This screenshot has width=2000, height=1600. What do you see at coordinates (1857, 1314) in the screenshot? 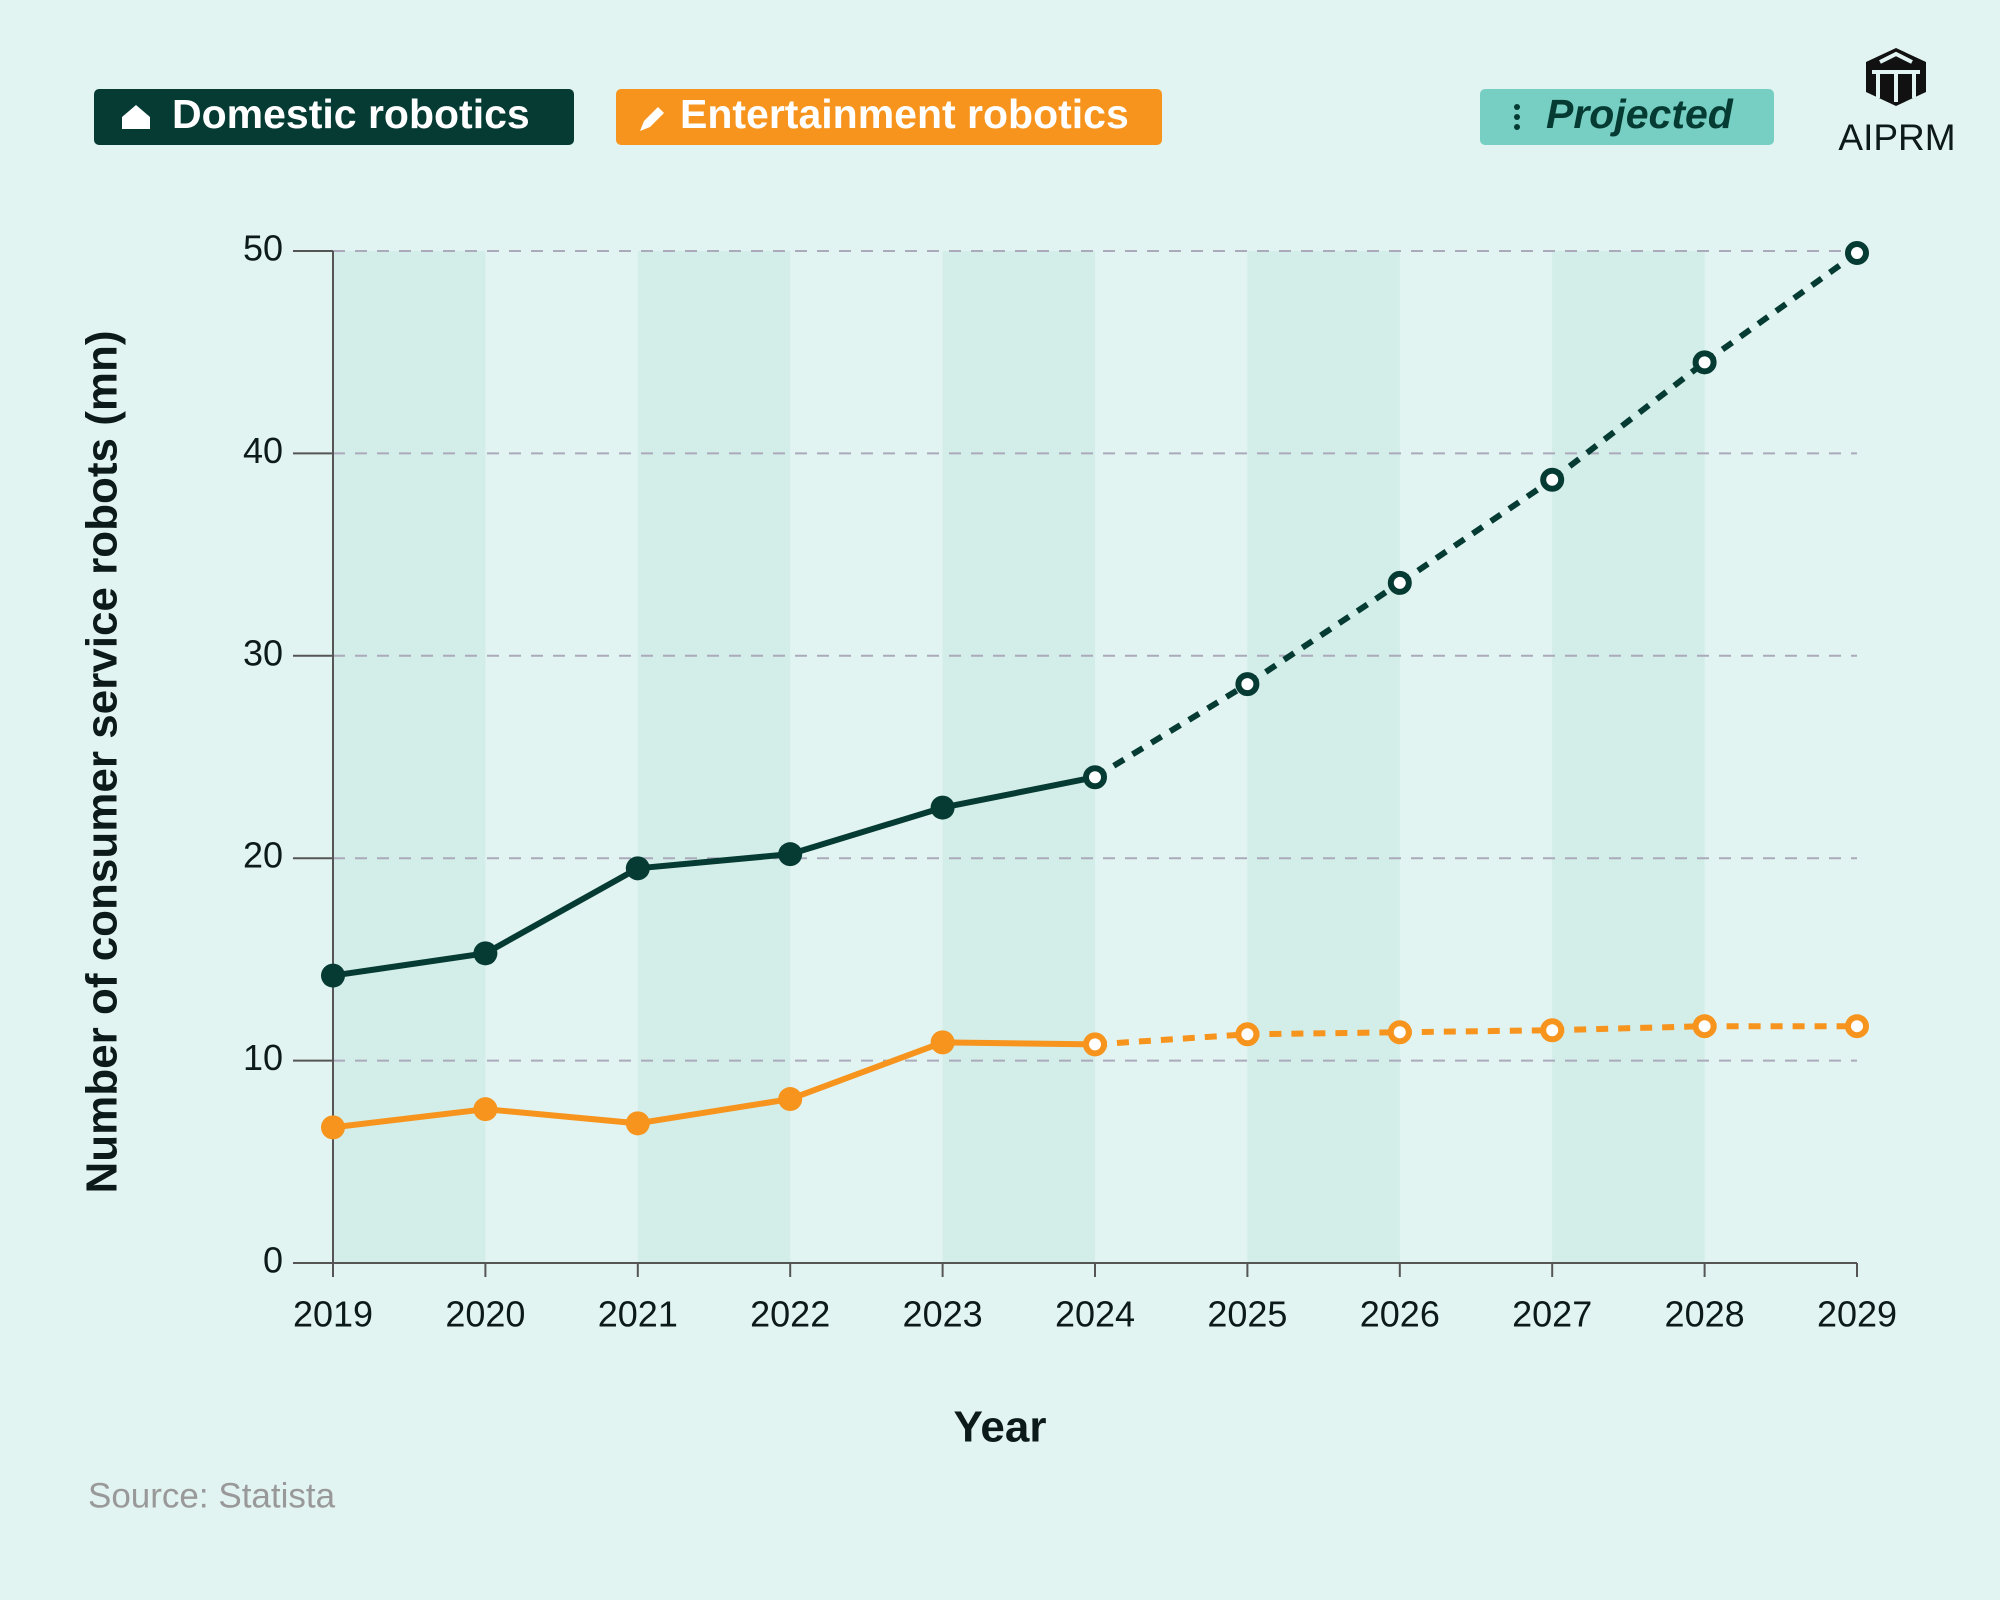
I see `x-tick-label: 2029` at bounding box center [1857, 1314].